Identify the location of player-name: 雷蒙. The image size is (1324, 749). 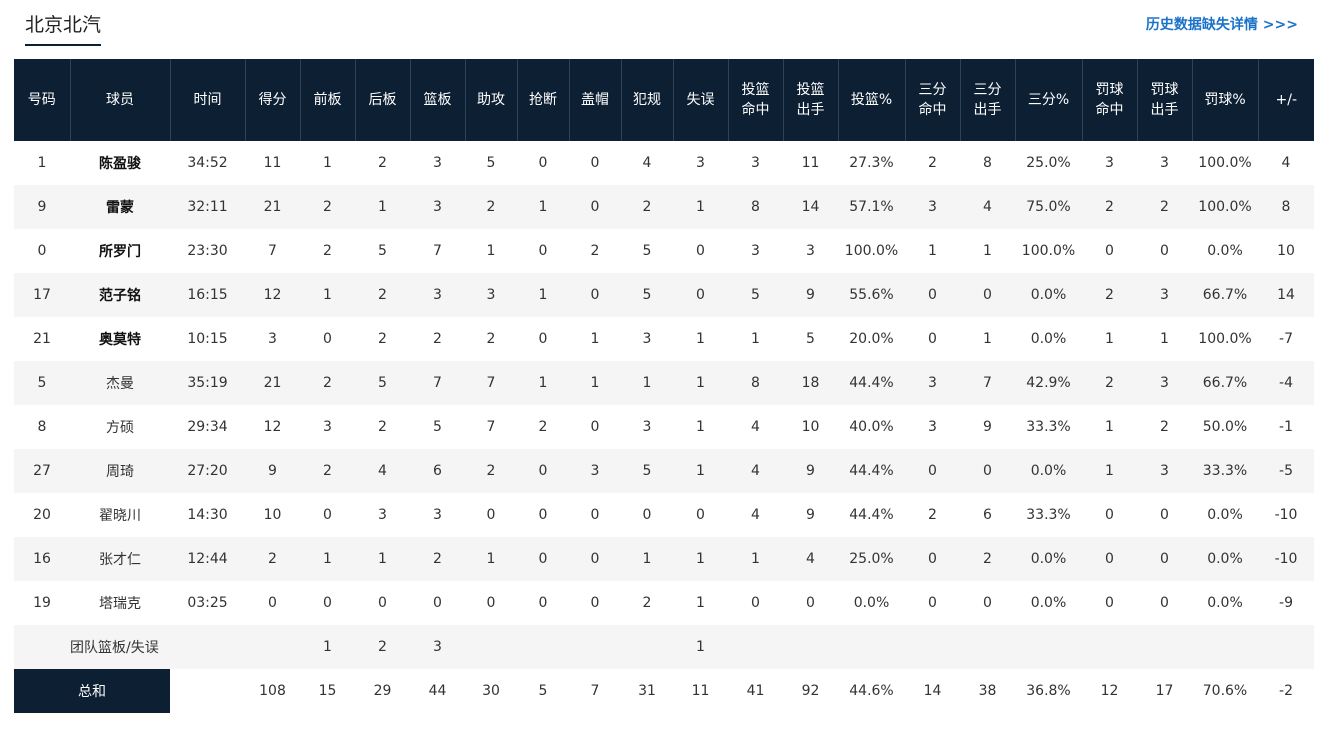
(120, 207).